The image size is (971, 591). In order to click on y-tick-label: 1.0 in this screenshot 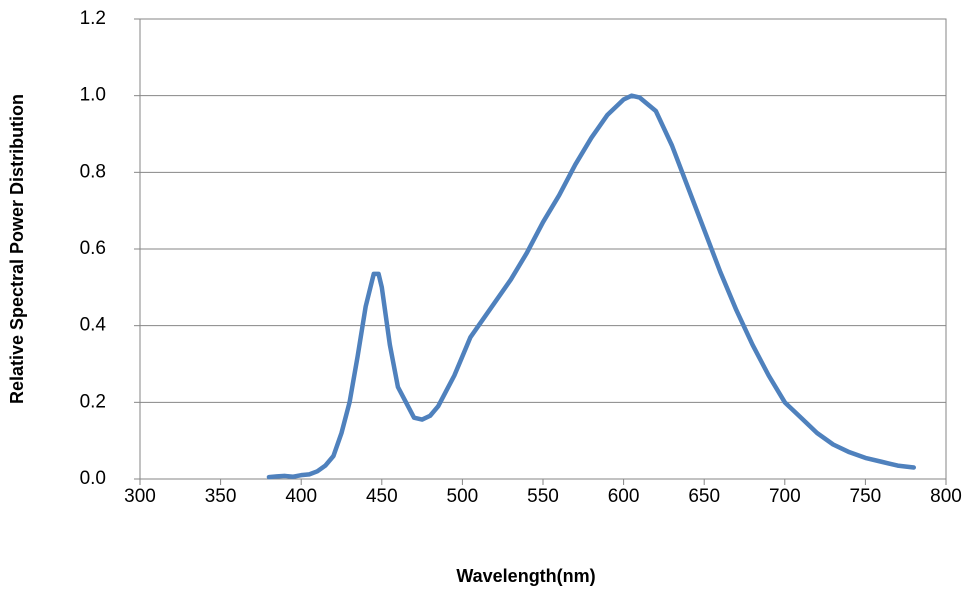, I will do `click(93, 95)`.